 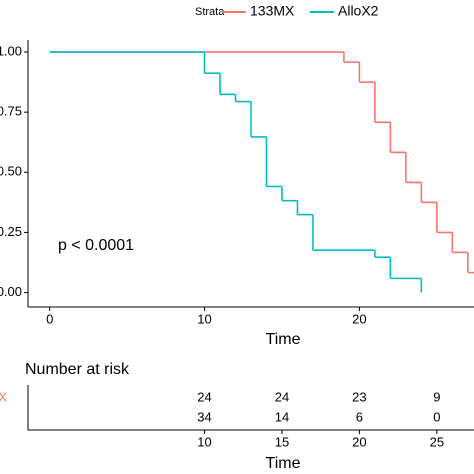 What do you see at coordinates (11, 50) in the screenshot?
I see `y-tick-label: 1.00` at bounding box center [11, 50].